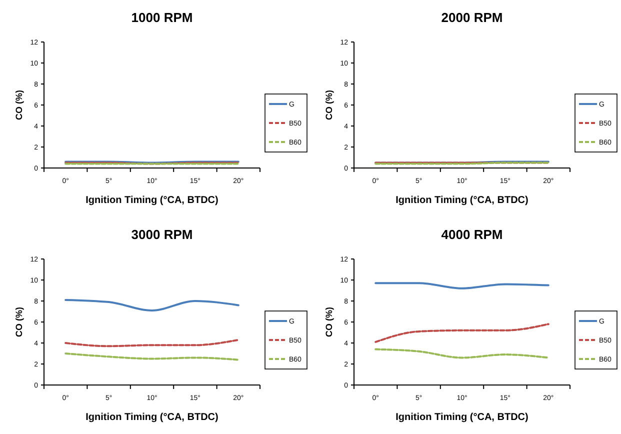  Describe the element at coordinates (472, 234) in the screenshot. I see `chart-title: 4000 RPM` at that location.